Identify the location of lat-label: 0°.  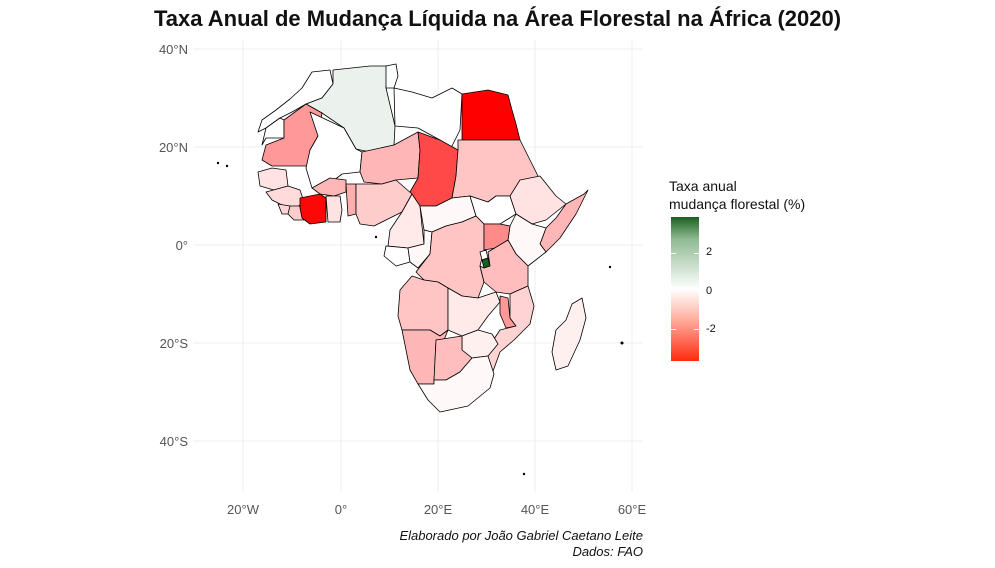
(182, 245).